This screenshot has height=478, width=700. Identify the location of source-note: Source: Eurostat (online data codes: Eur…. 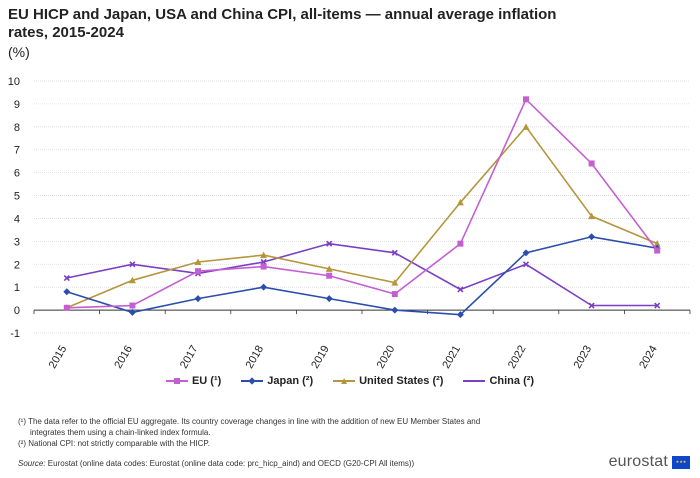
(216, 463).